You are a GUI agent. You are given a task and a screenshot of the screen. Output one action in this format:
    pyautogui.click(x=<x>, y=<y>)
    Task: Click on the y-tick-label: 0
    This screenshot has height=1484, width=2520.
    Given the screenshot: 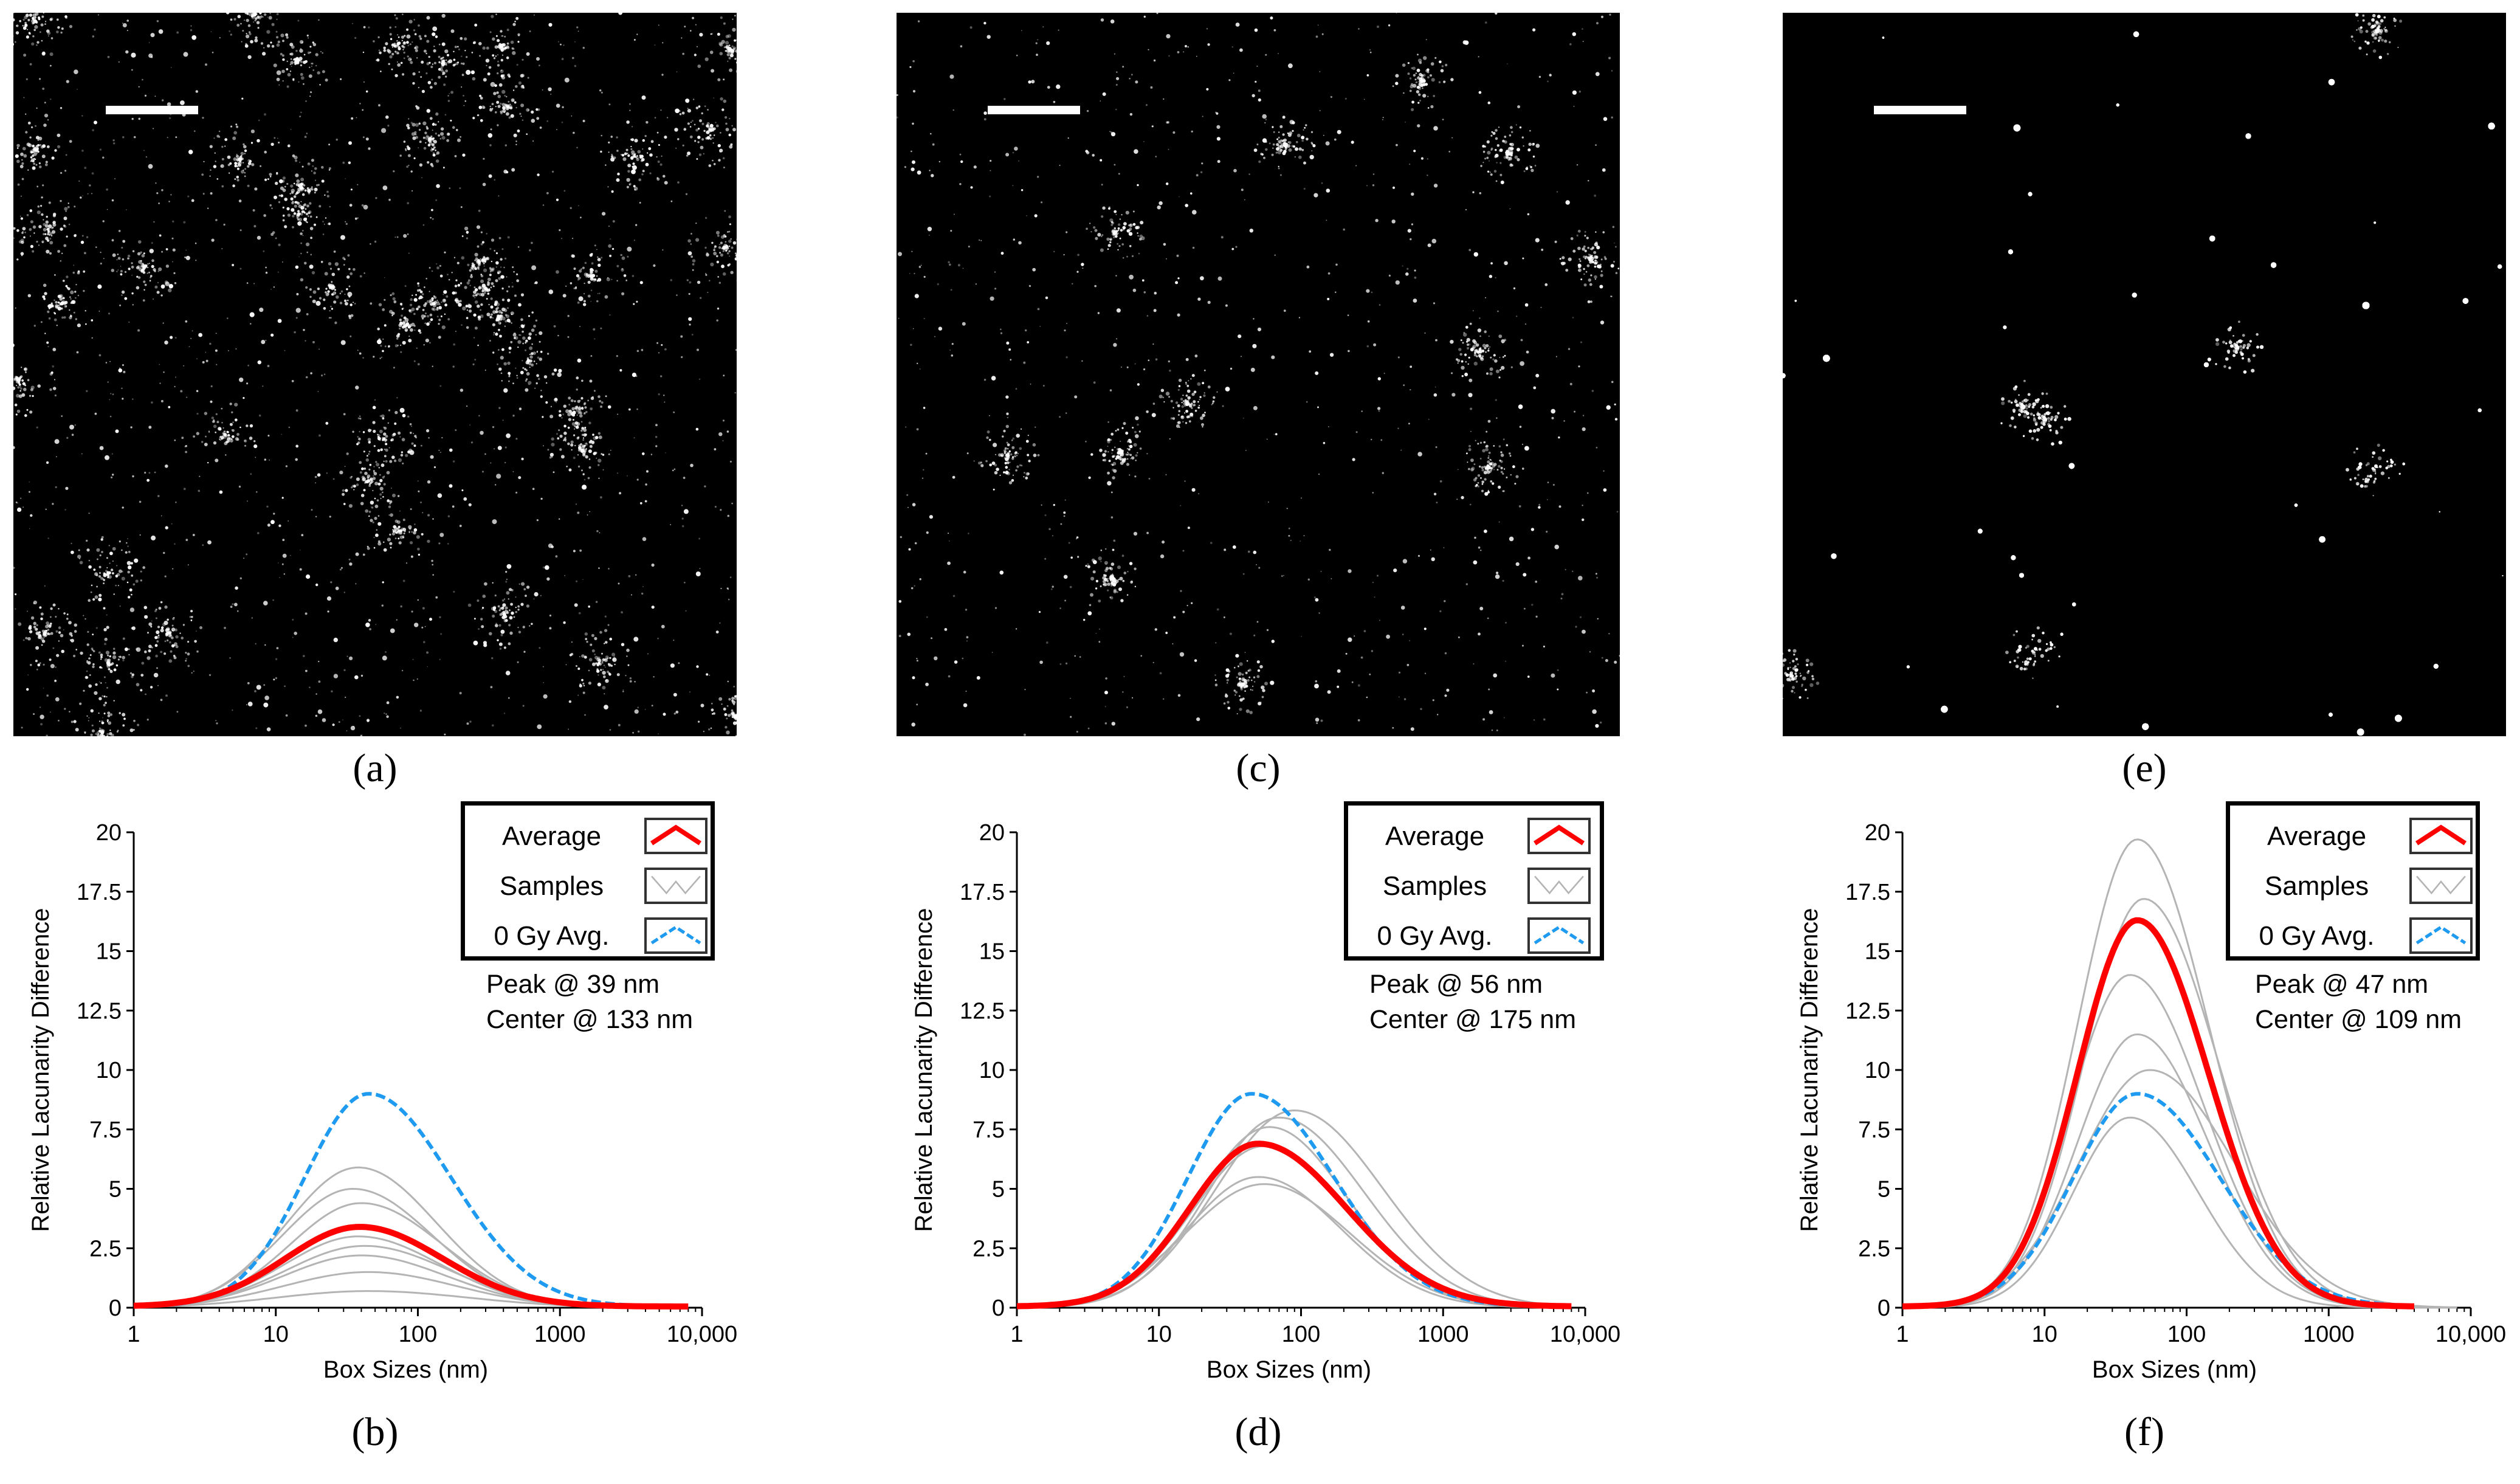 What is the action you would take?
    pyautogui.click(x=998, y=1308)
    